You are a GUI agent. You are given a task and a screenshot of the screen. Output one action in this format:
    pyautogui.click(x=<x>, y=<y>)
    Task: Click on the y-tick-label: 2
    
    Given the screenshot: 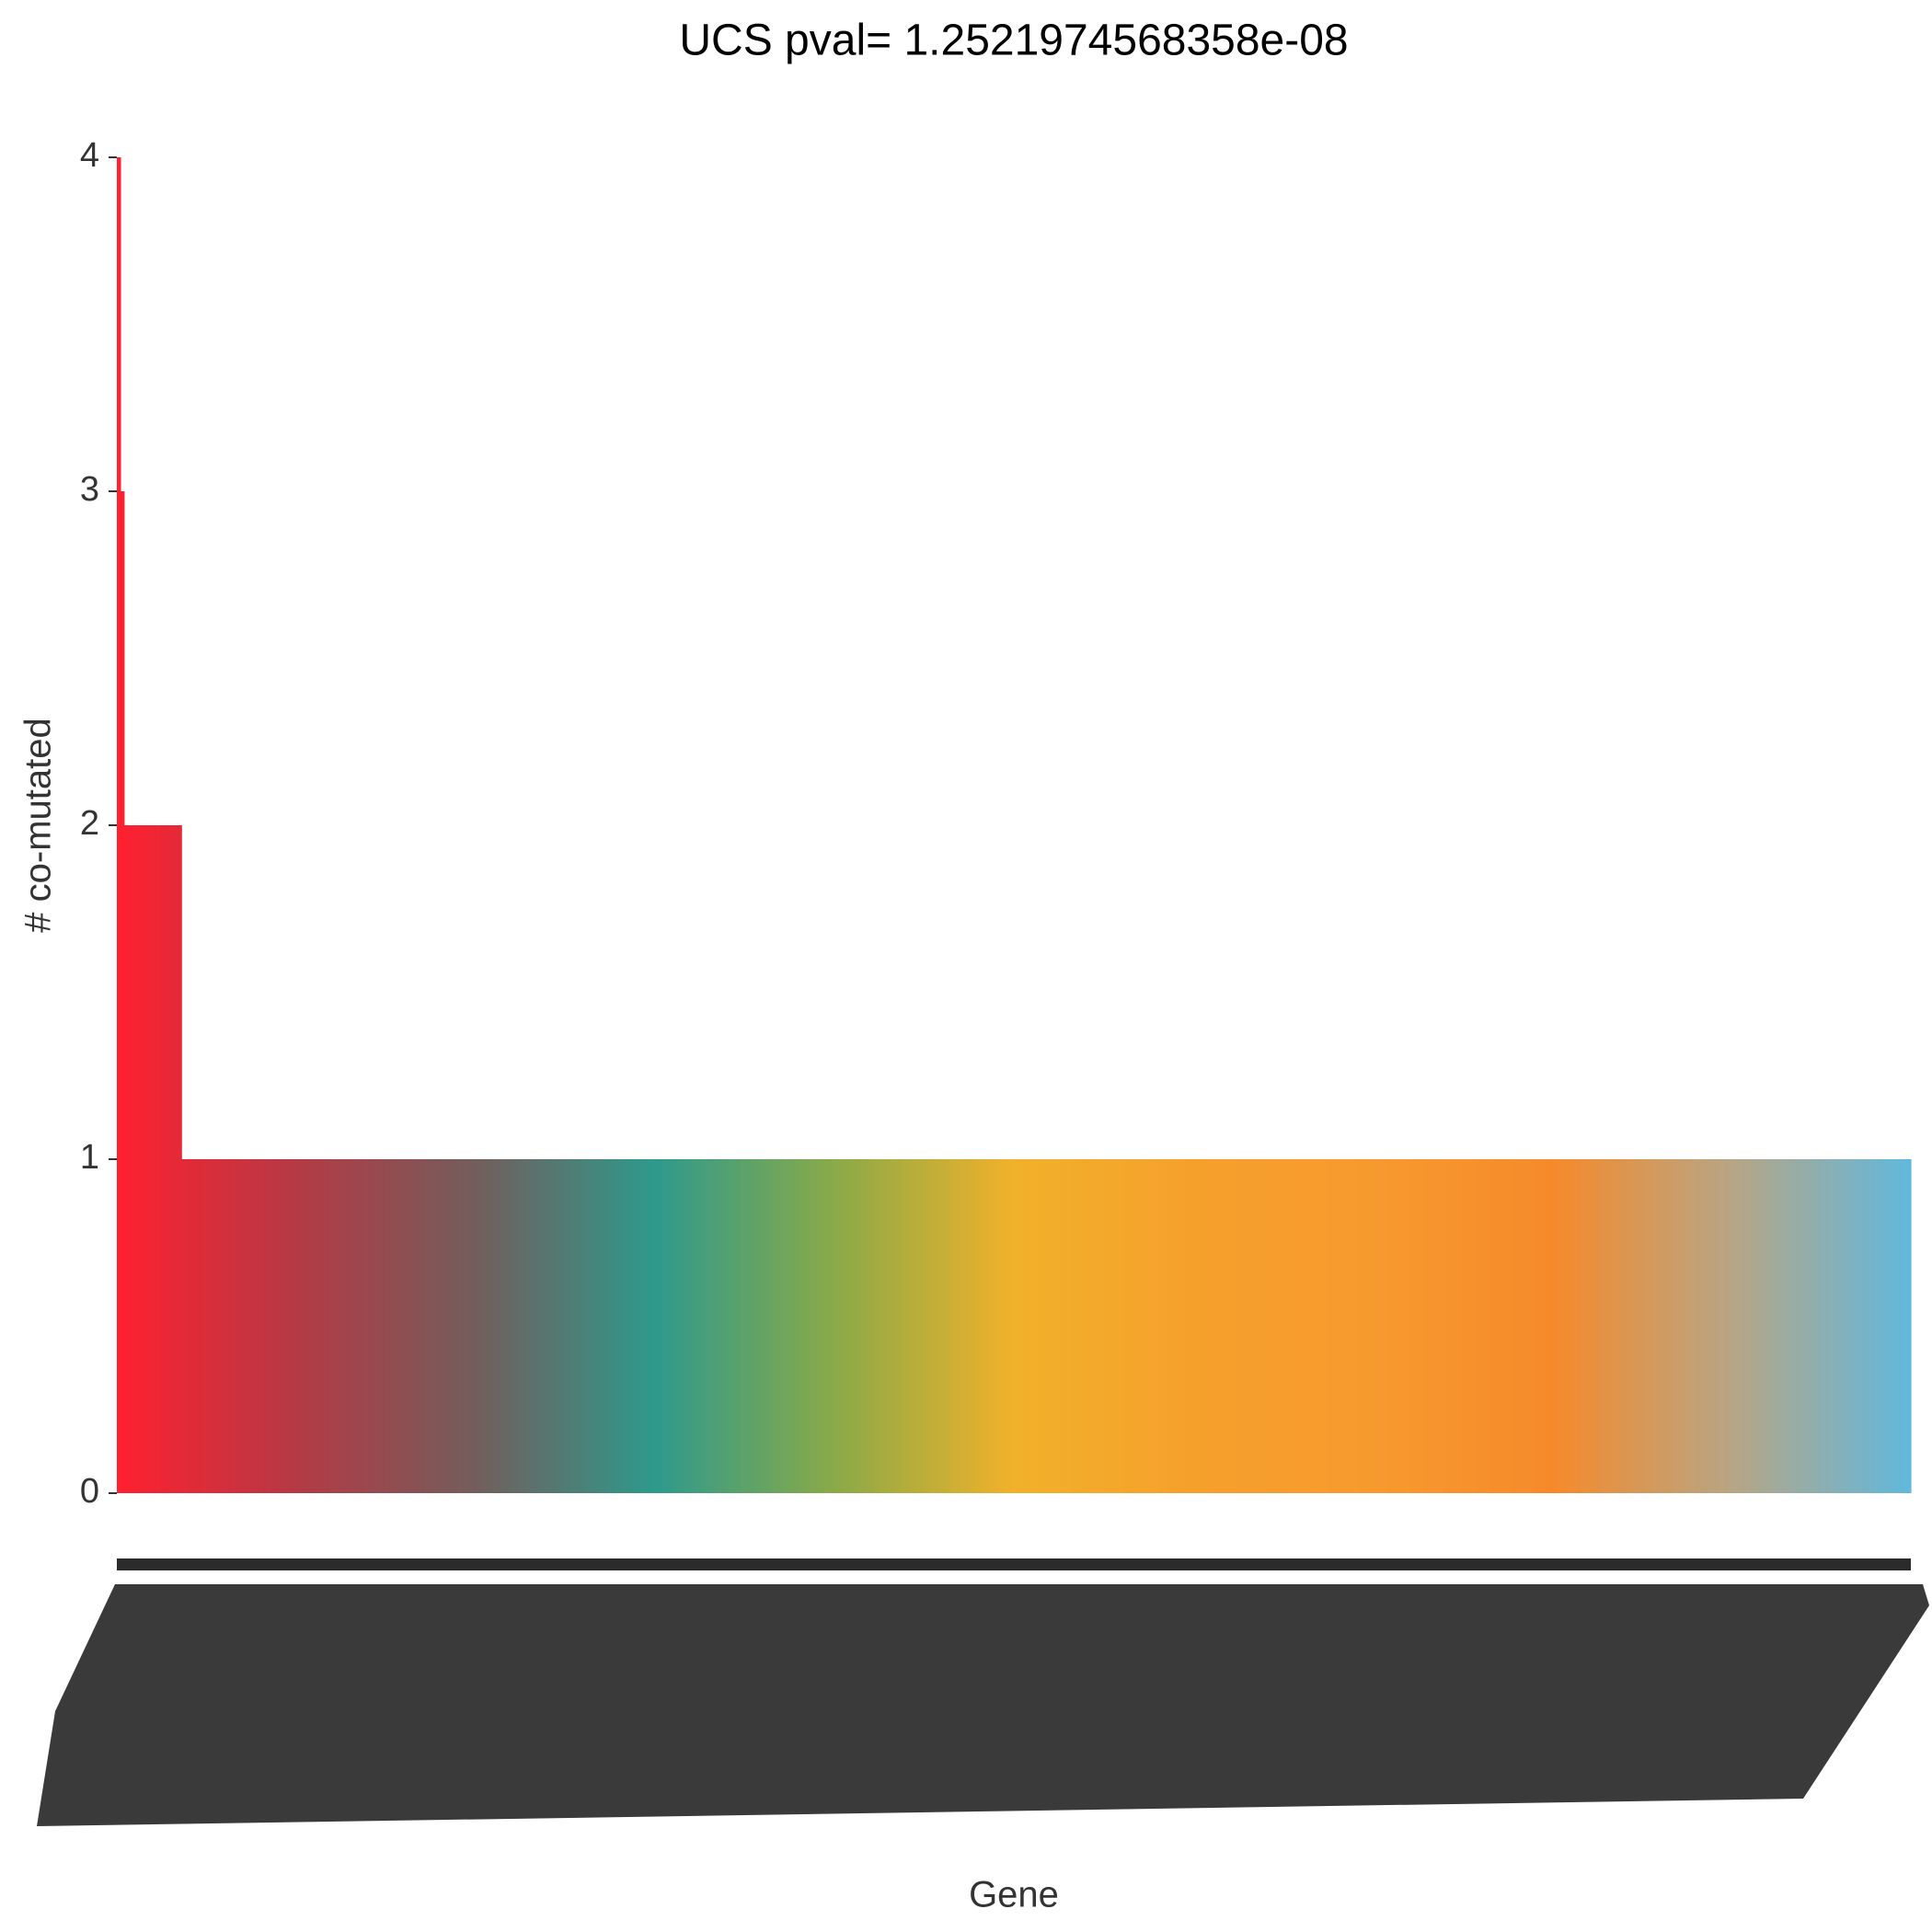 What is the action you would take?
    pyautogui.click(x=89, y=823)
    